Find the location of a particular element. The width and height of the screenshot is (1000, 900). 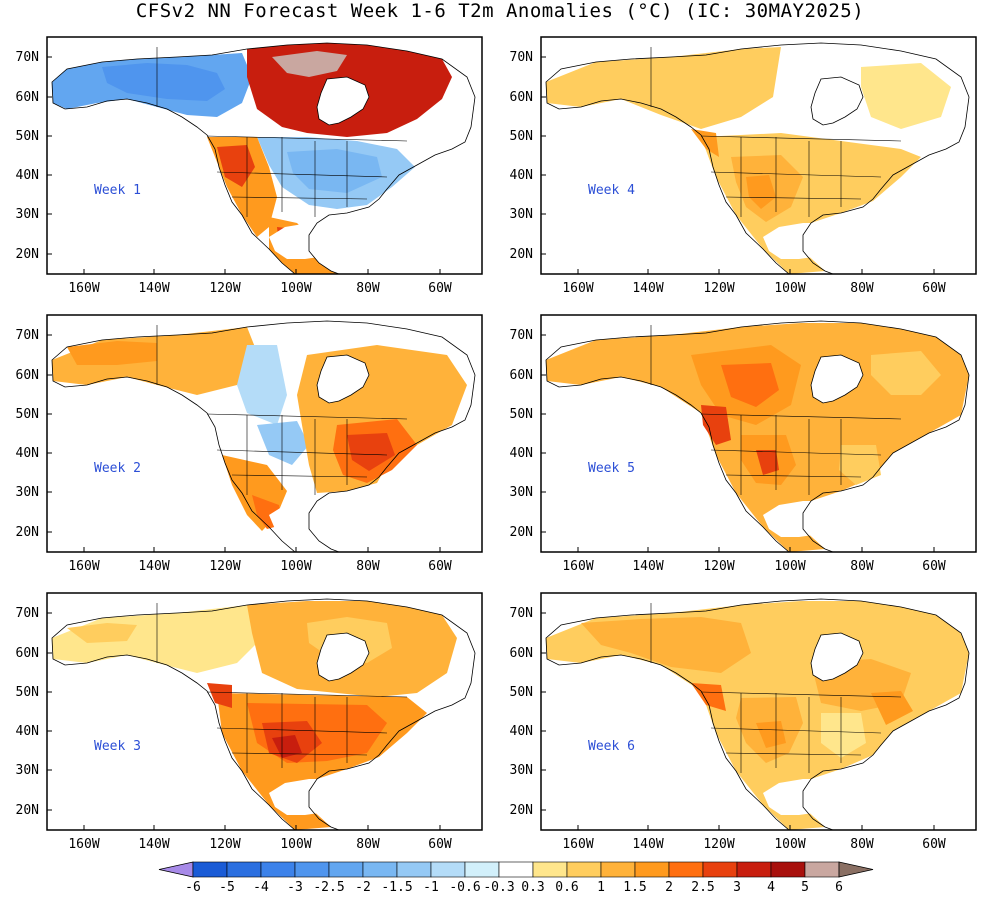

colorbar-label: -4 is located at coordinates (261, 887).